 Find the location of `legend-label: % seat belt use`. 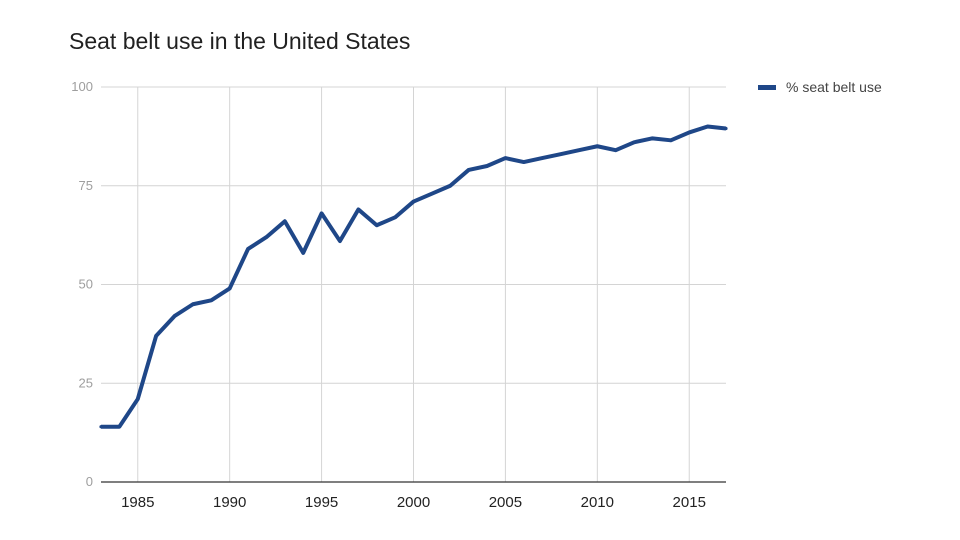

legend-label: % seat belt use is located at coordinates (834, 87).